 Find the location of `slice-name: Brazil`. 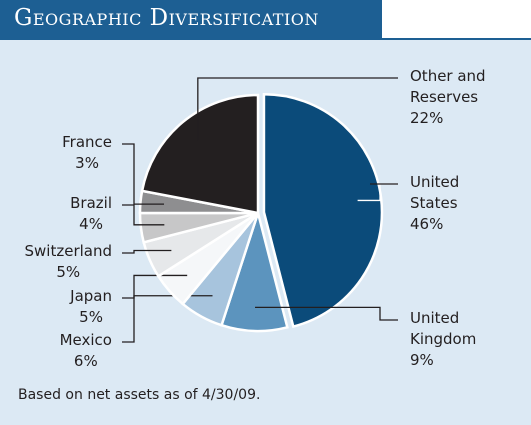

slice-name: Brazil is located at coordinates (91, 203).